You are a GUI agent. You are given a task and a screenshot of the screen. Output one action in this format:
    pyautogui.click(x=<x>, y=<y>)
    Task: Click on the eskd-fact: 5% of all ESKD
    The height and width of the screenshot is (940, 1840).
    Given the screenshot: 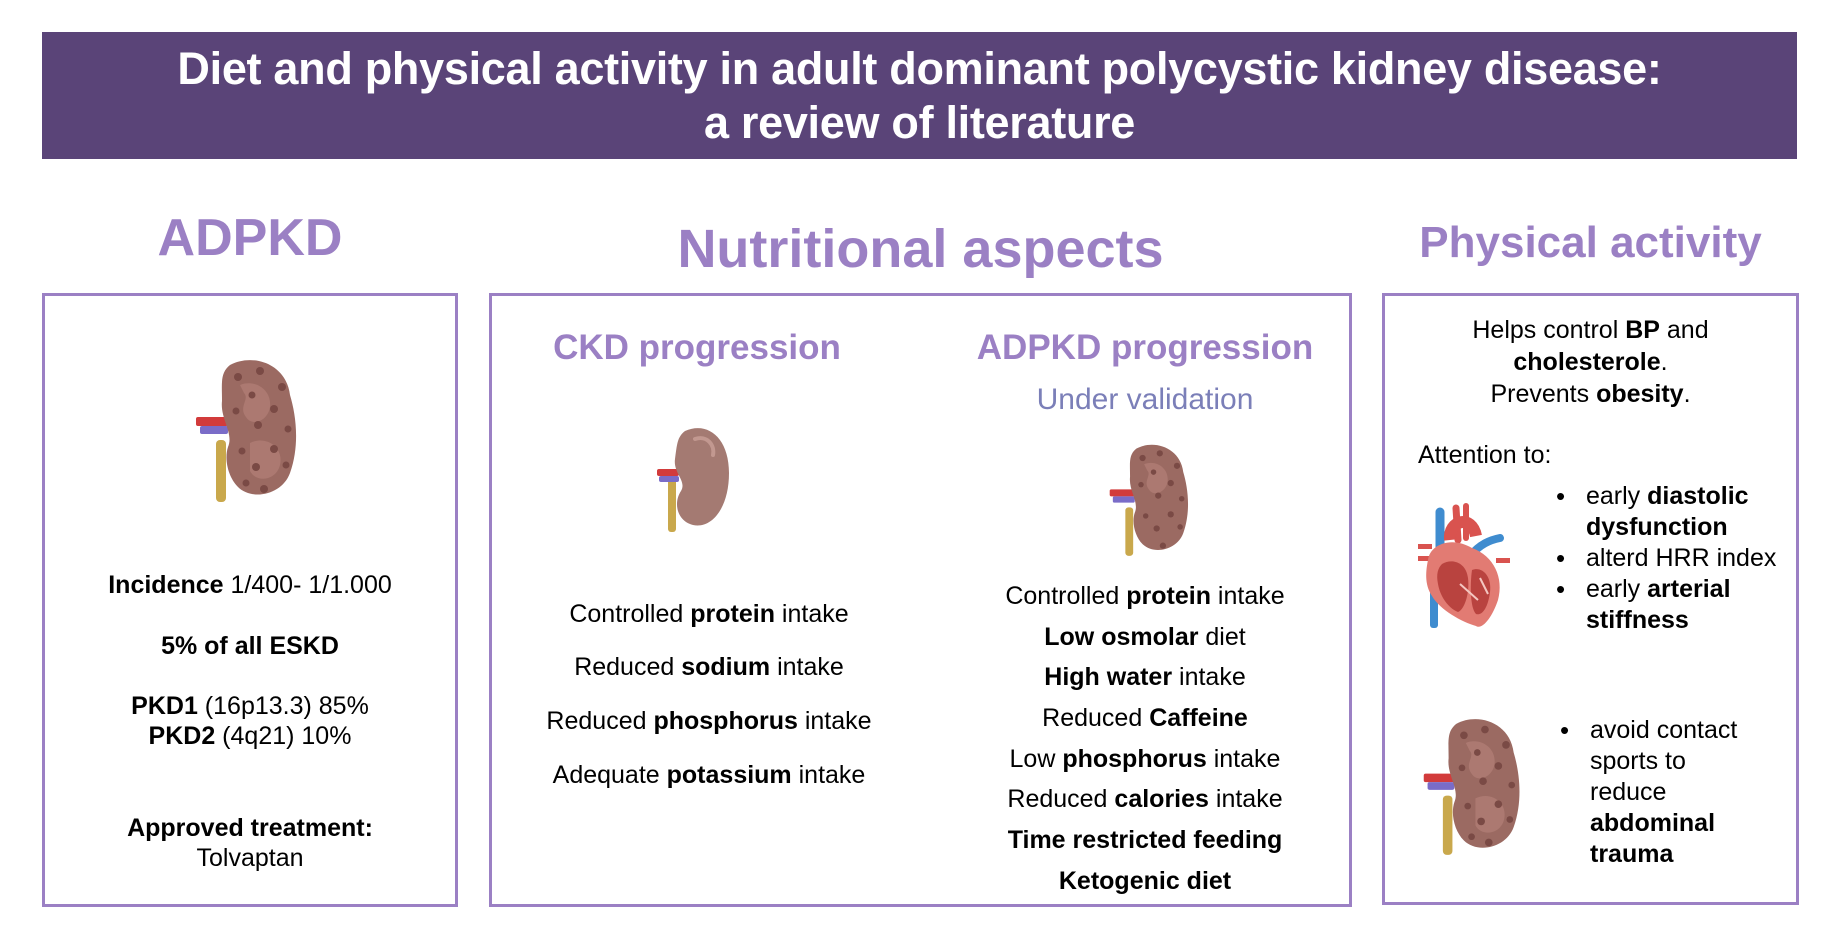 What is the action you would take?
    pyautogui.click(x=250, y=646)
    